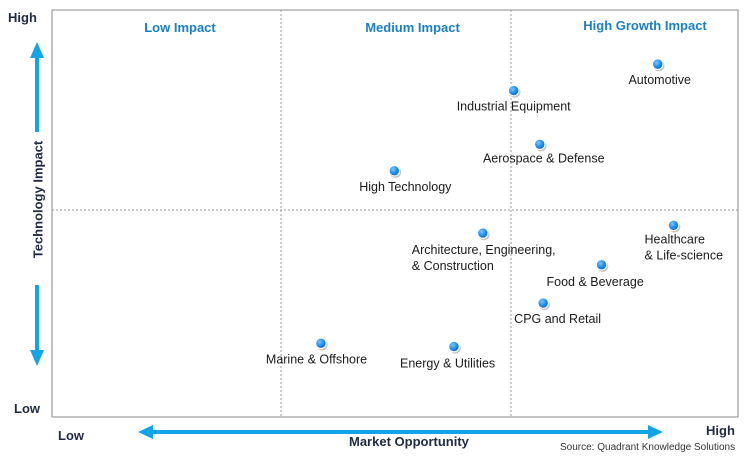 This screenshot has width=746, height=462. I want to click on data-point: Healthcare & Life-science, so click(684, 240).